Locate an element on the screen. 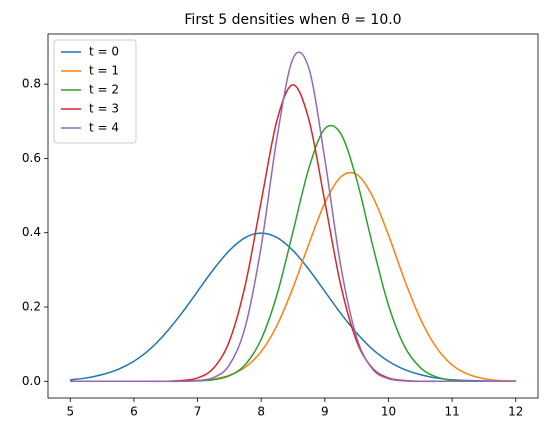 The image size is (547, 434). x-tick-label: 9 is located at coordinates (325, 412).